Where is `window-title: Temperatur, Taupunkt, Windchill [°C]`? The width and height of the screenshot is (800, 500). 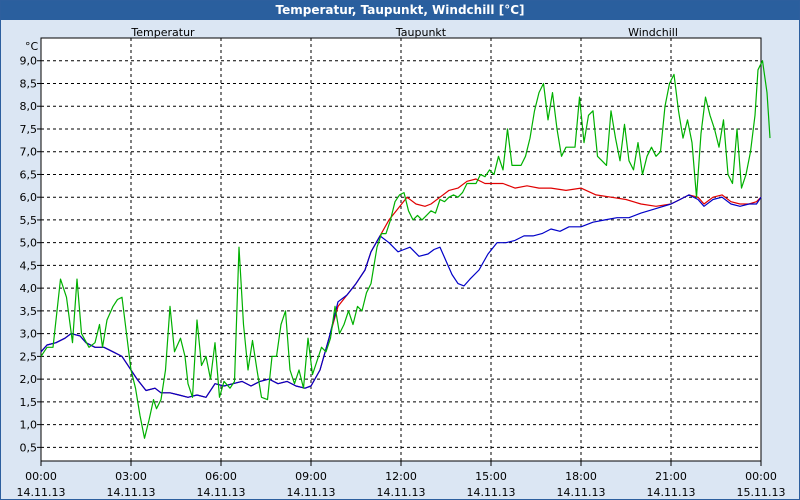 window-title: Temperatur, Taupunkt, Windchill [°C] is located at coordinates (400, 10).